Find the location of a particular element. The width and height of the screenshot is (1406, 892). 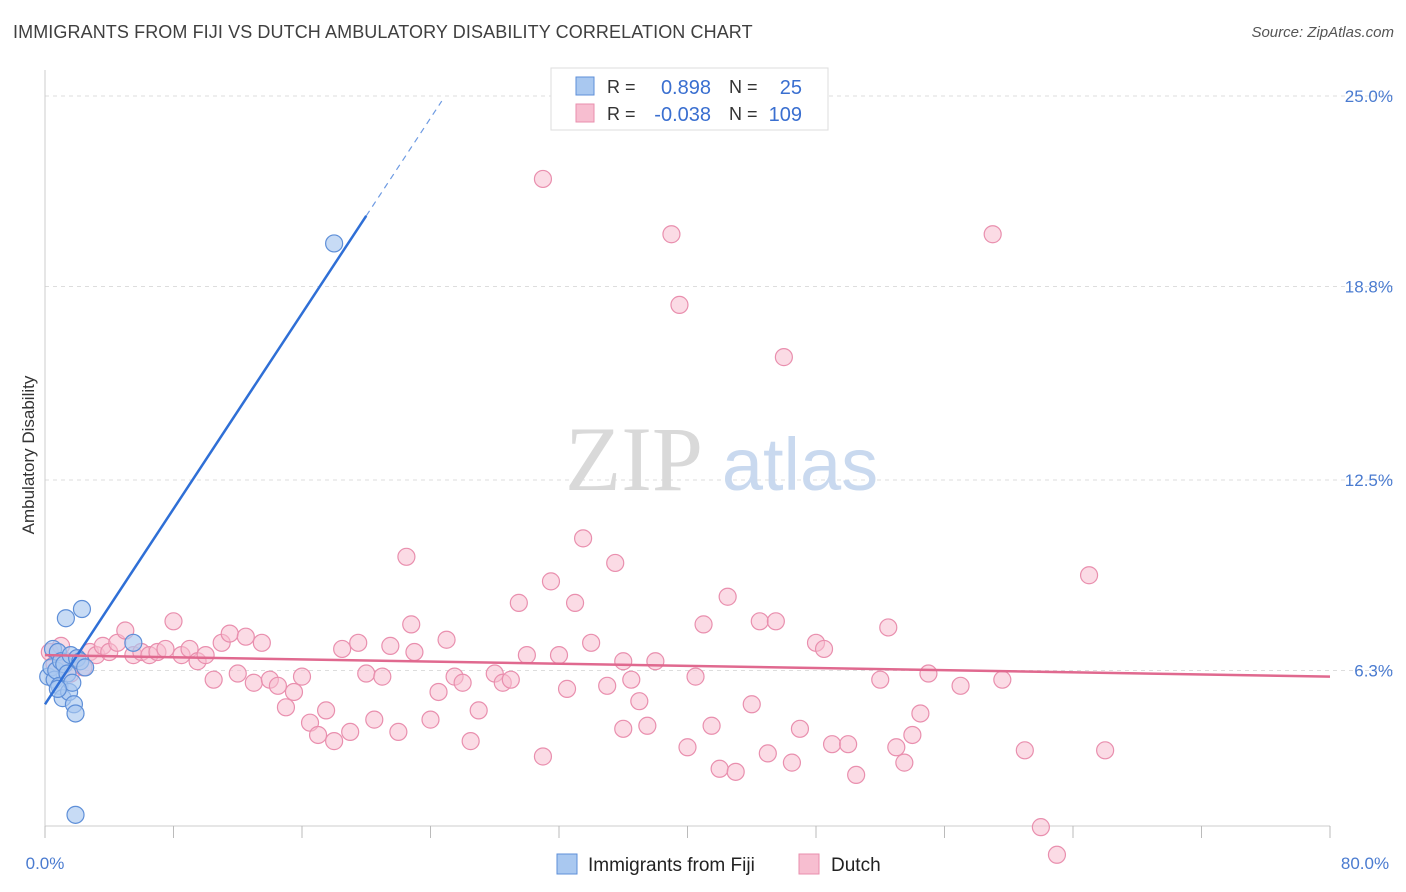

source-label: Source: ZipAtlas.com is located at coordinates (1322, 32).